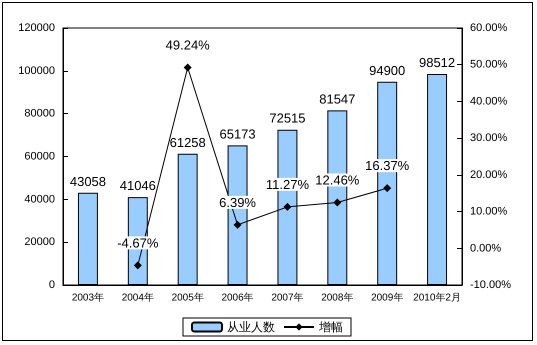  I want to click on data-label: -4.67%, so click(138, 242).